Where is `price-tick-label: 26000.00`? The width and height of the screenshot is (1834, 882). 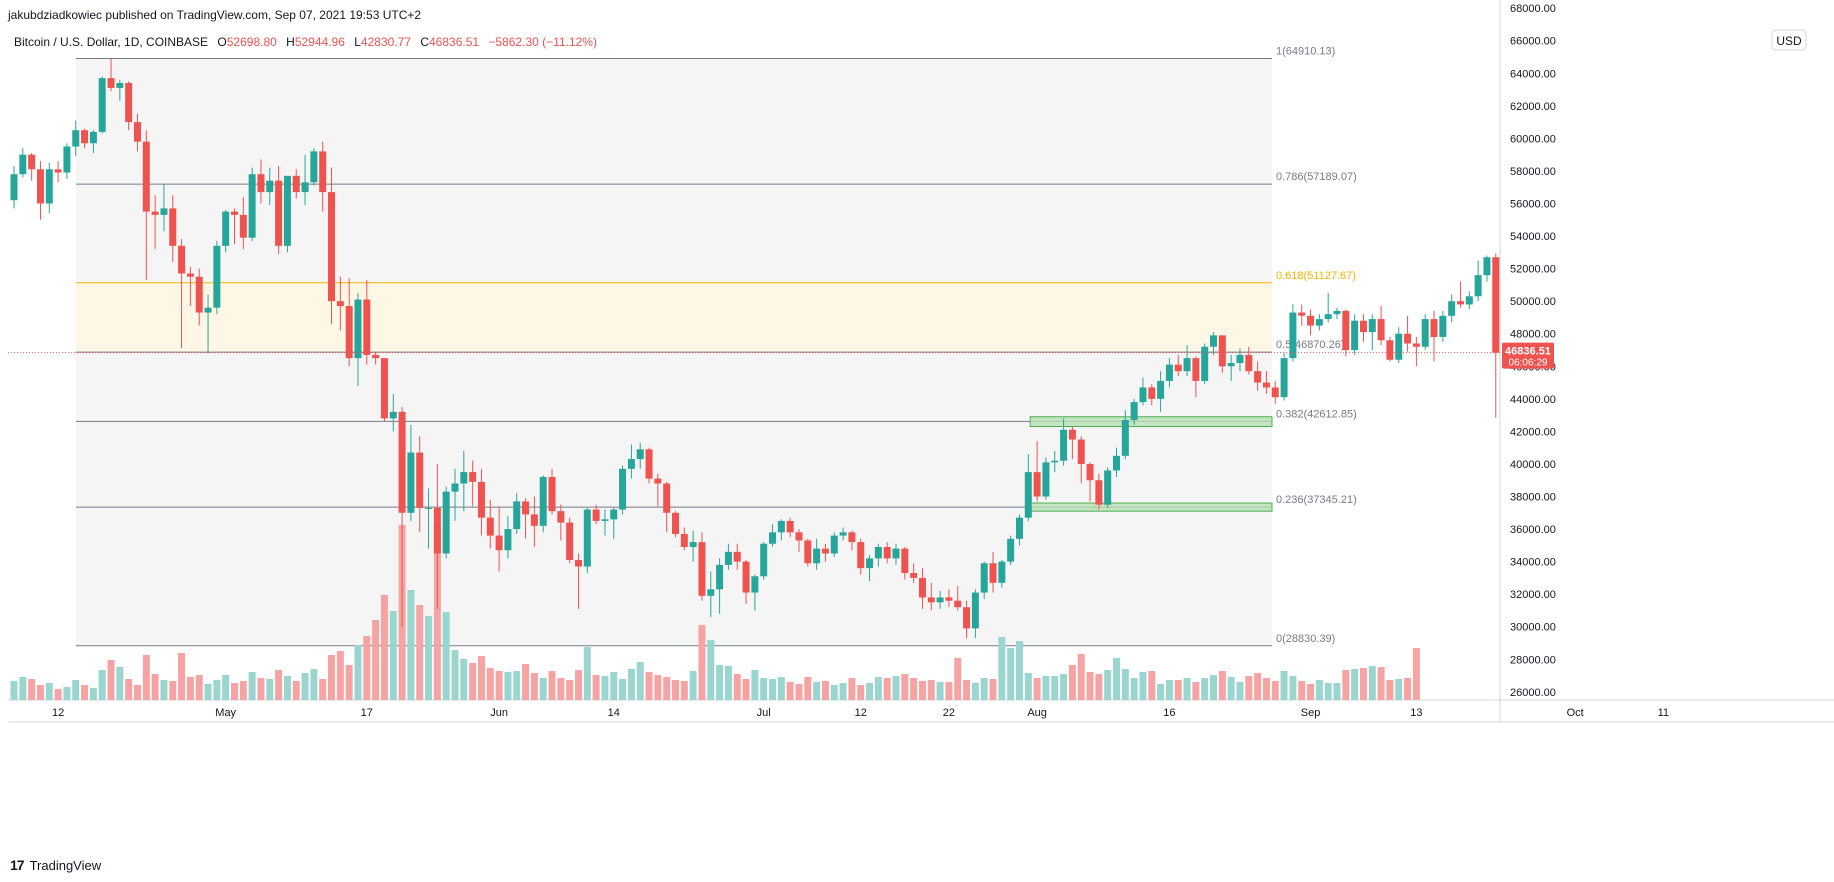 price-tick-label: 26000.00 is located at coordinates (1533, 693).